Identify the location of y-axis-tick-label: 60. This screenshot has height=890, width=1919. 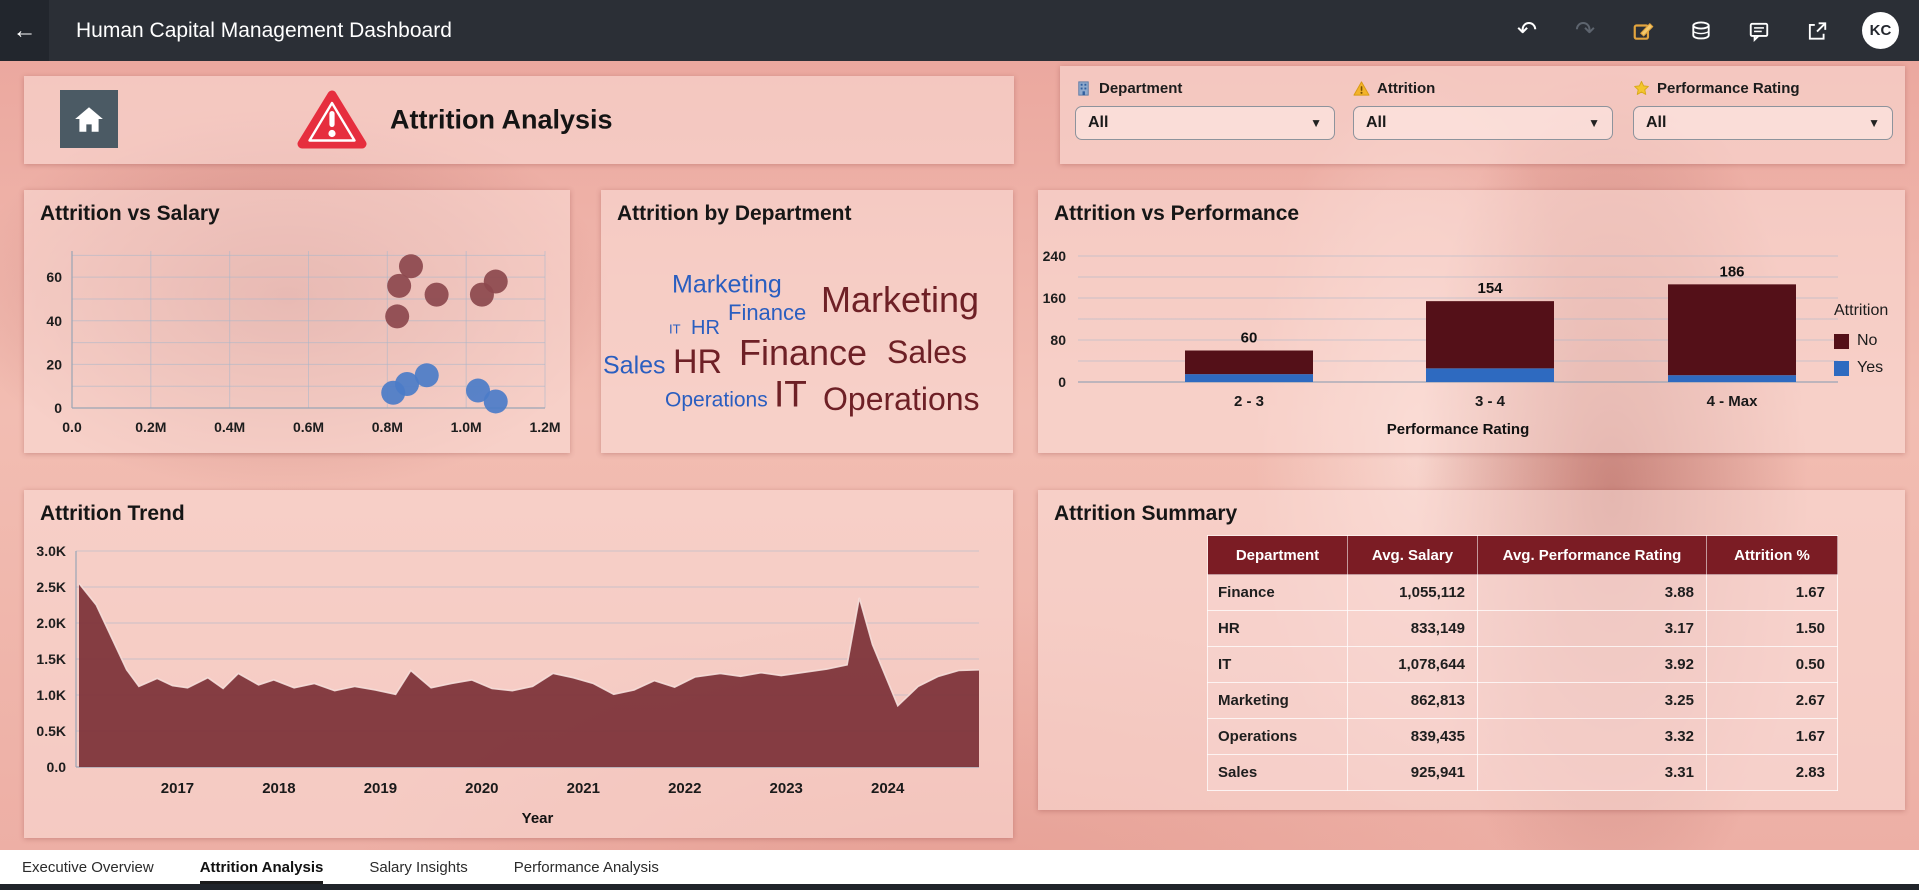
(54, 277).